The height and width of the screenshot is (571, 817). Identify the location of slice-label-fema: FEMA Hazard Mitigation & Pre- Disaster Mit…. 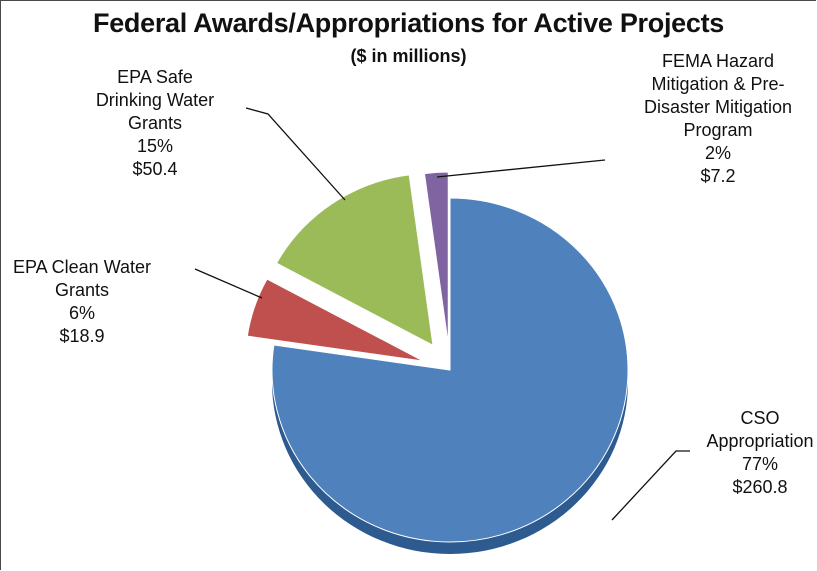
(718, 118).